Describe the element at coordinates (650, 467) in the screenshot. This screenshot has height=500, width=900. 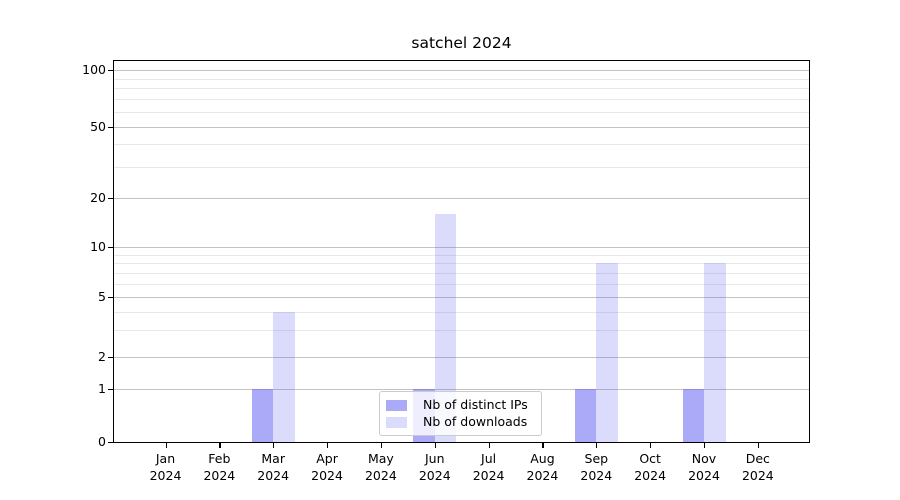
I see `x-tick-label-oct: Oct 2024` at that location.